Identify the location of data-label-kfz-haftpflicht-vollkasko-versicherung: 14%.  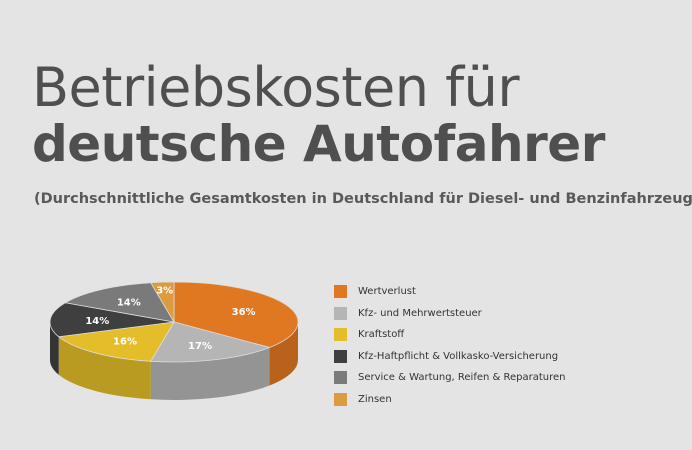
(97, 321).